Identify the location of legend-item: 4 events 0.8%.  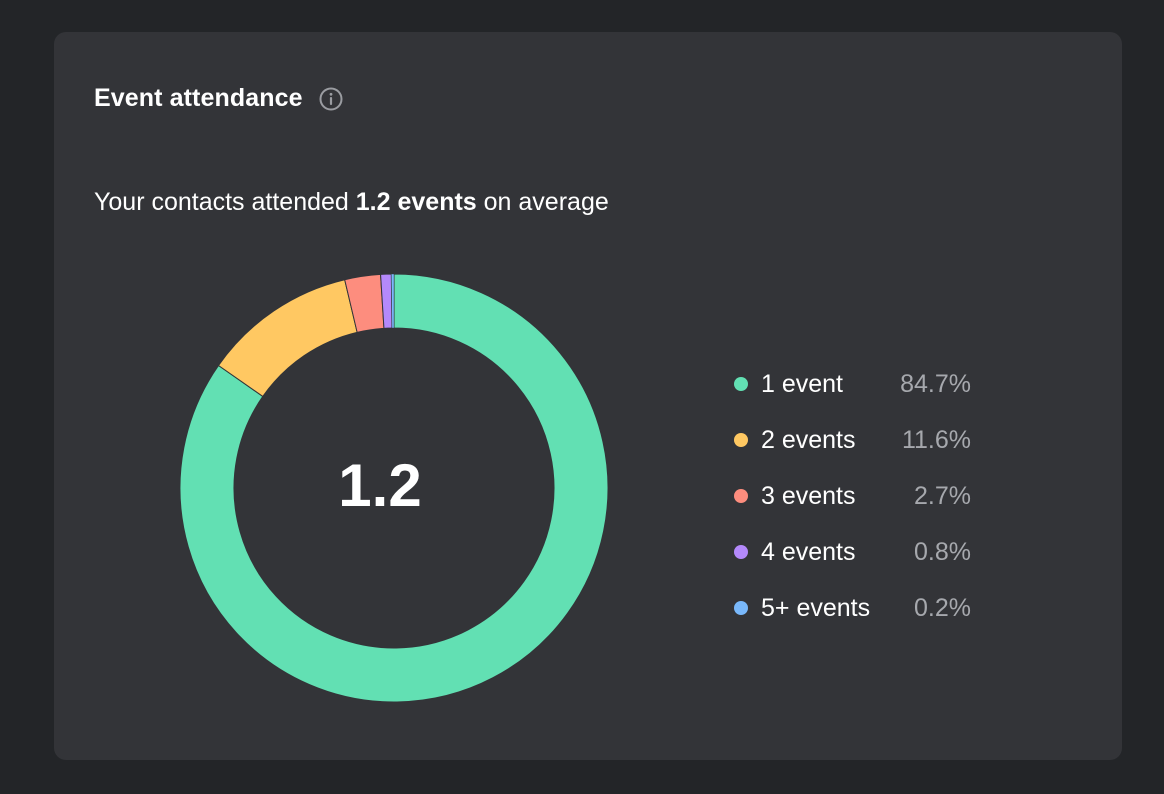
(852, 552).